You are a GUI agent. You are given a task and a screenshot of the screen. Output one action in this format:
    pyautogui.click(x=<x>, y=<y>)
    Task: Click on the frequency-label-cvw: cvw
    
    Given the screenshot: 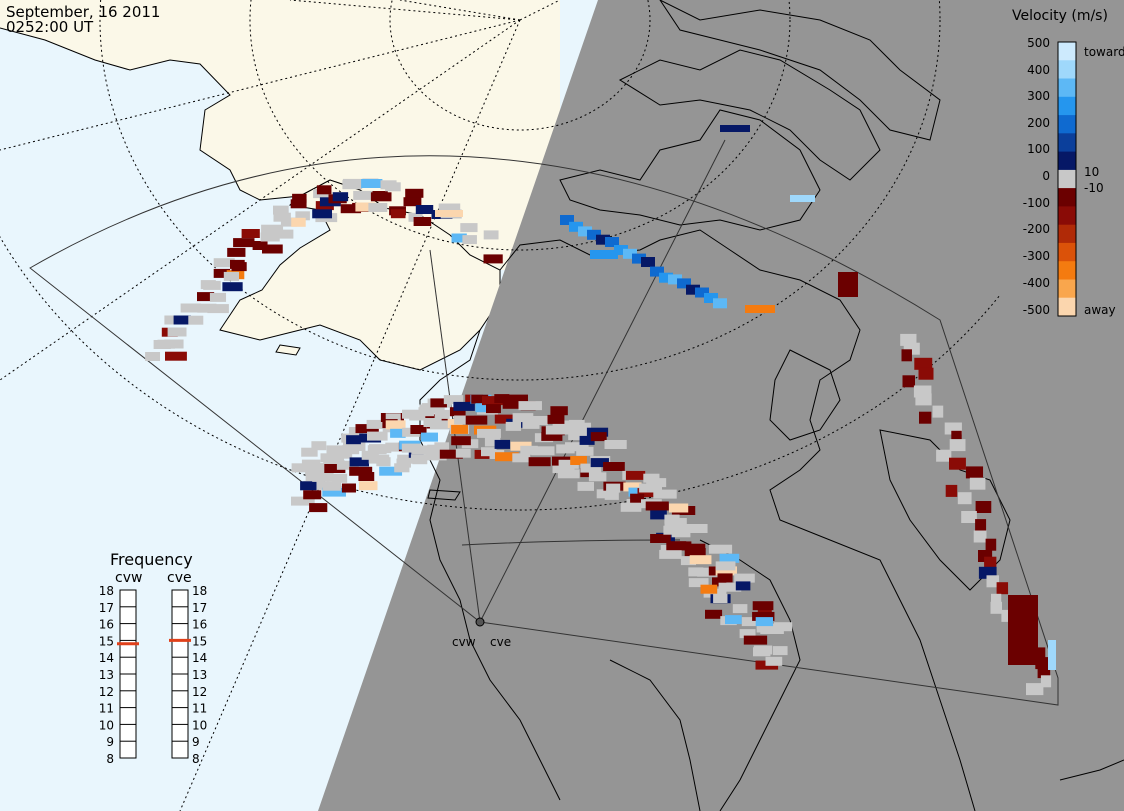 What is the action you would take?
    pyautogui.click(x=128, y=578)
    